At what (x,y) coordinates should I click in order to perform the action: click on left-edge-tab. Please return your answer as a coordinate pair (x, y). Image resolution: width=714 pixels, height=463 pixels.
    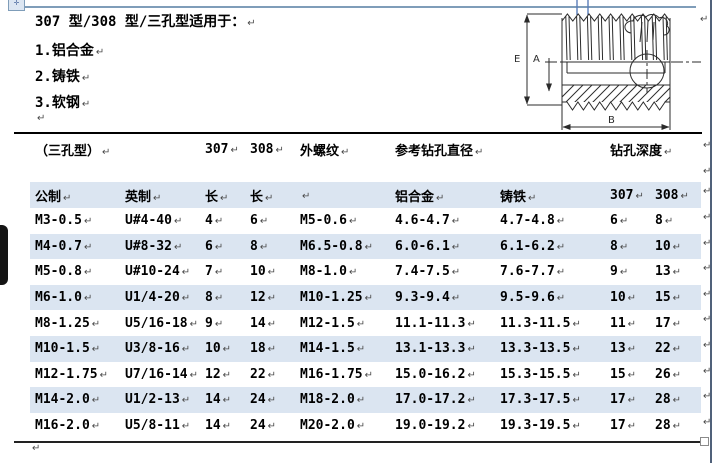
    Looking at the image, I should click on (4, 255).